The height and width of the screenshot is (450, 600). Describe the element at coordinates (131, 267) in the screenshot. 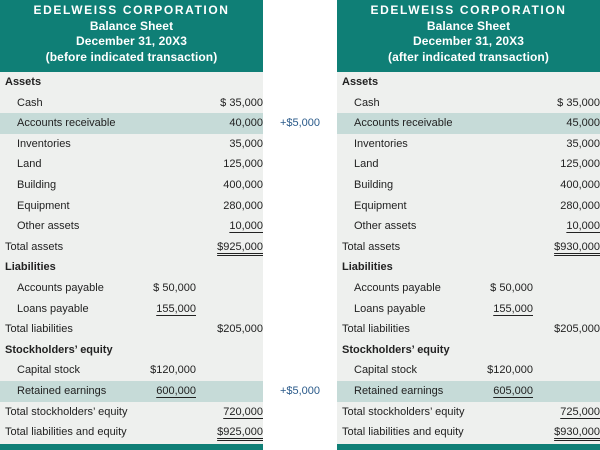

I see `section-header-liabilities: Liabilities` at that location.